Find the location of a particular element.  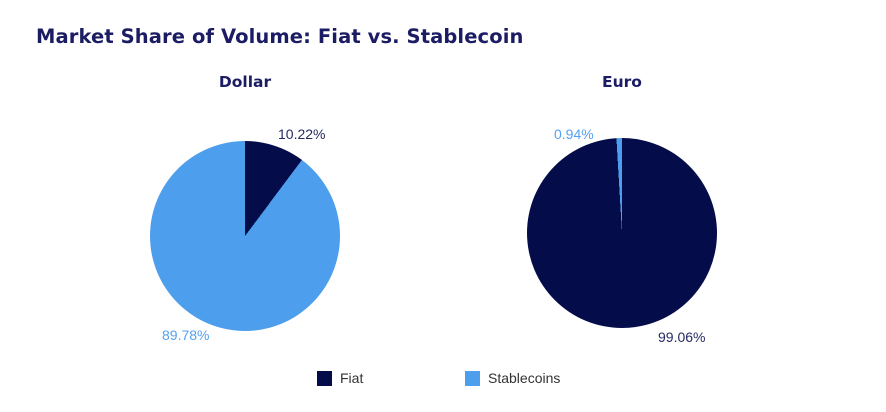

dollar-chart-title: Dollar is located at coordinates (245, 82).